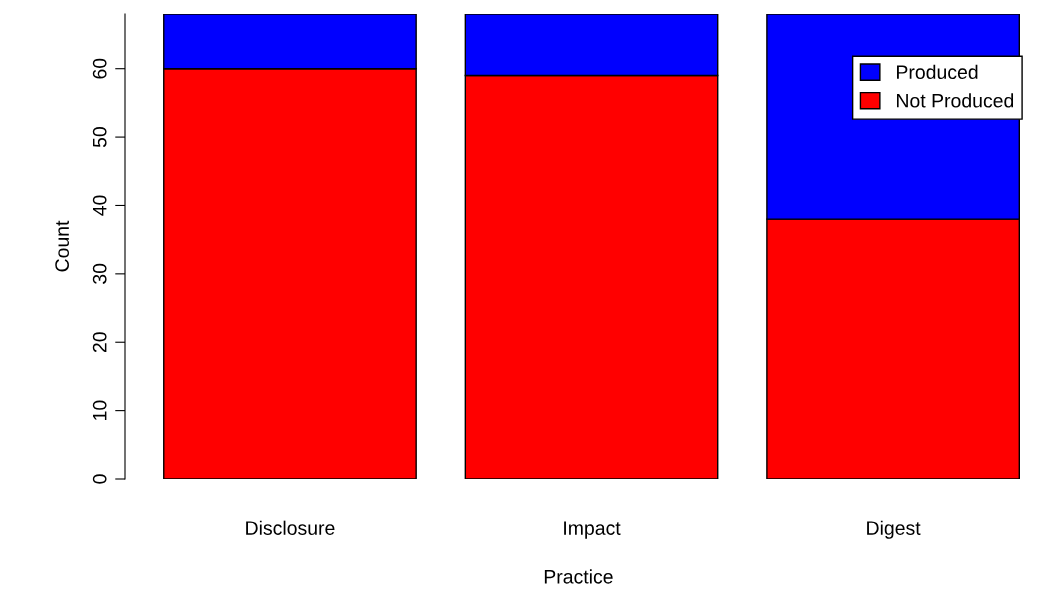  What do you see at coordinates (99, 410) in the screenshot?
I see `y-tick-label: 10` at bounding box center [99, 410].